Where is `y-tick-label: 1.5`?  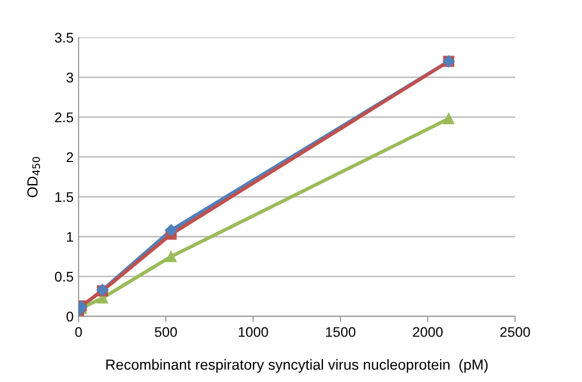 y-tick-label: 1.5 is located at coordinates (64, 197).